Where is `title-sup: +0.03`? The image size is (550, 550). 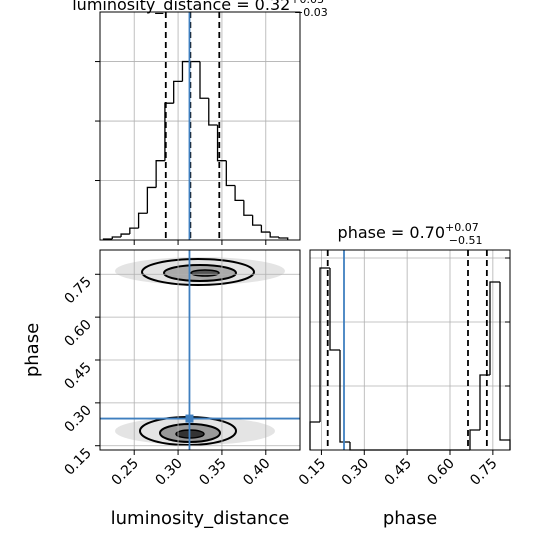
title-sup: +0.03 is located at coordinates (307, 3).